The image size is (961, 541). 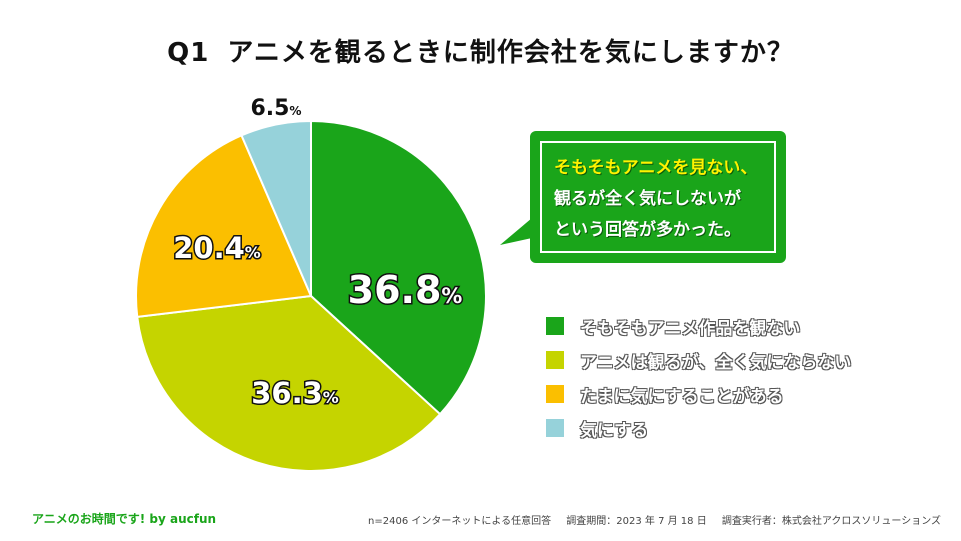 I want to click on legend-label: たまに気にすることがある, so click(x=682, y=396).